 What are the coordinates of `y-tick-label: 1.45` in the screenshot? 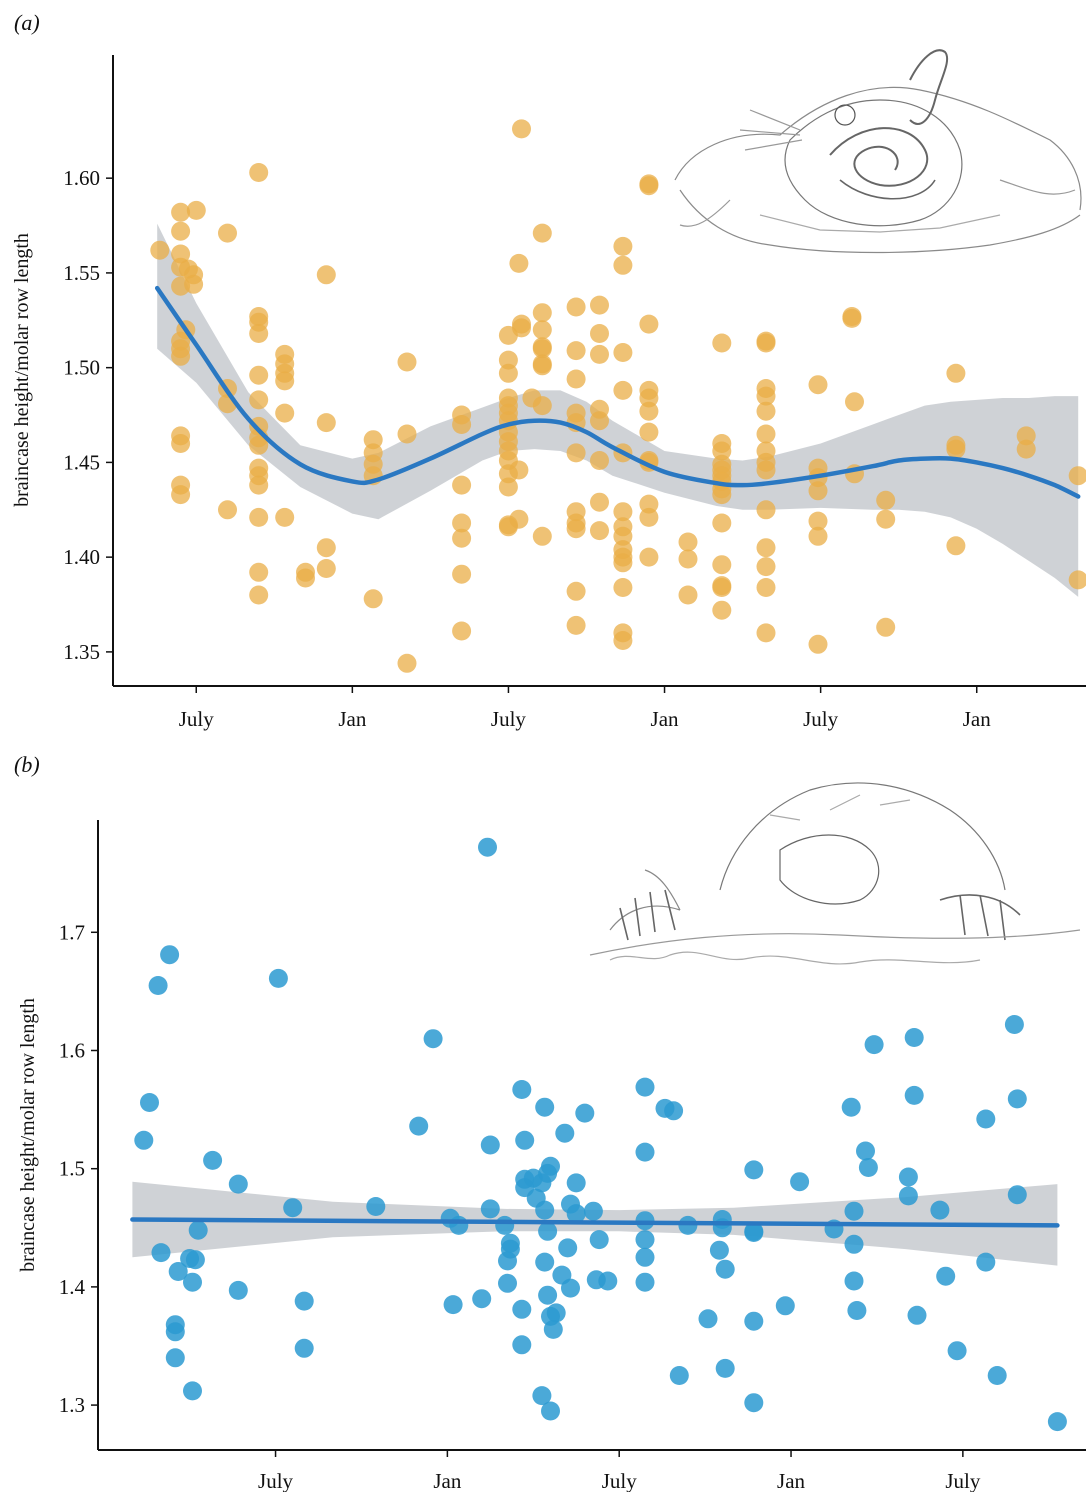 It's located at (81, 462).